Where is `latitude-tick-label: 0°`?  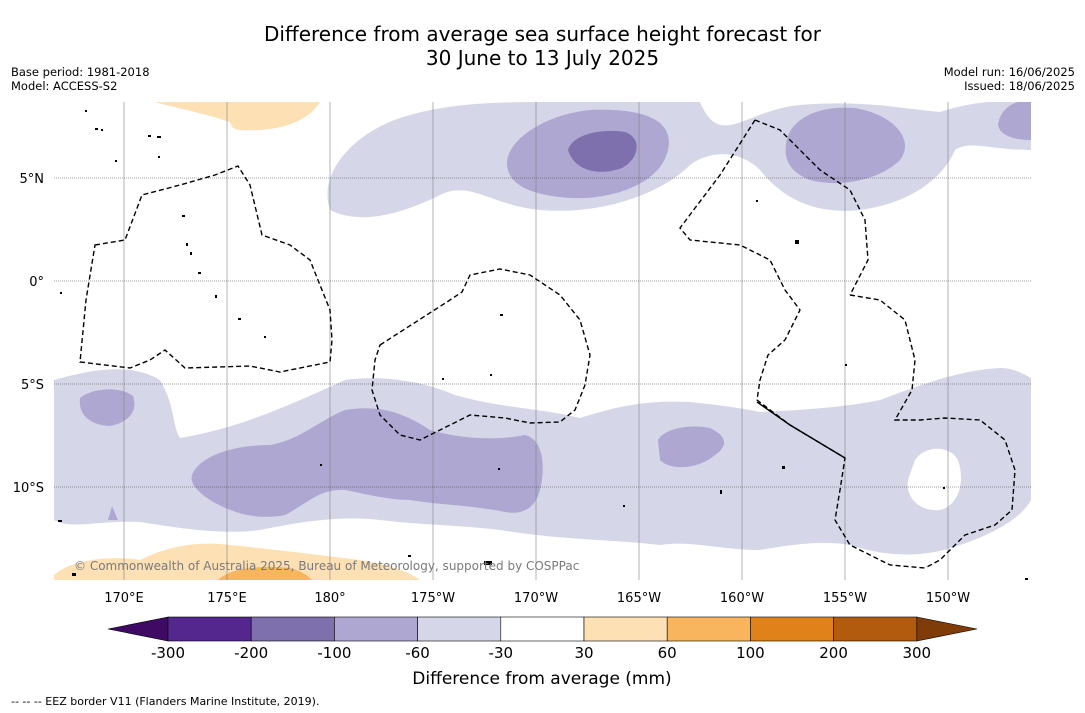
latitude-tick-label: 0° is located at coordinates (36, 282).